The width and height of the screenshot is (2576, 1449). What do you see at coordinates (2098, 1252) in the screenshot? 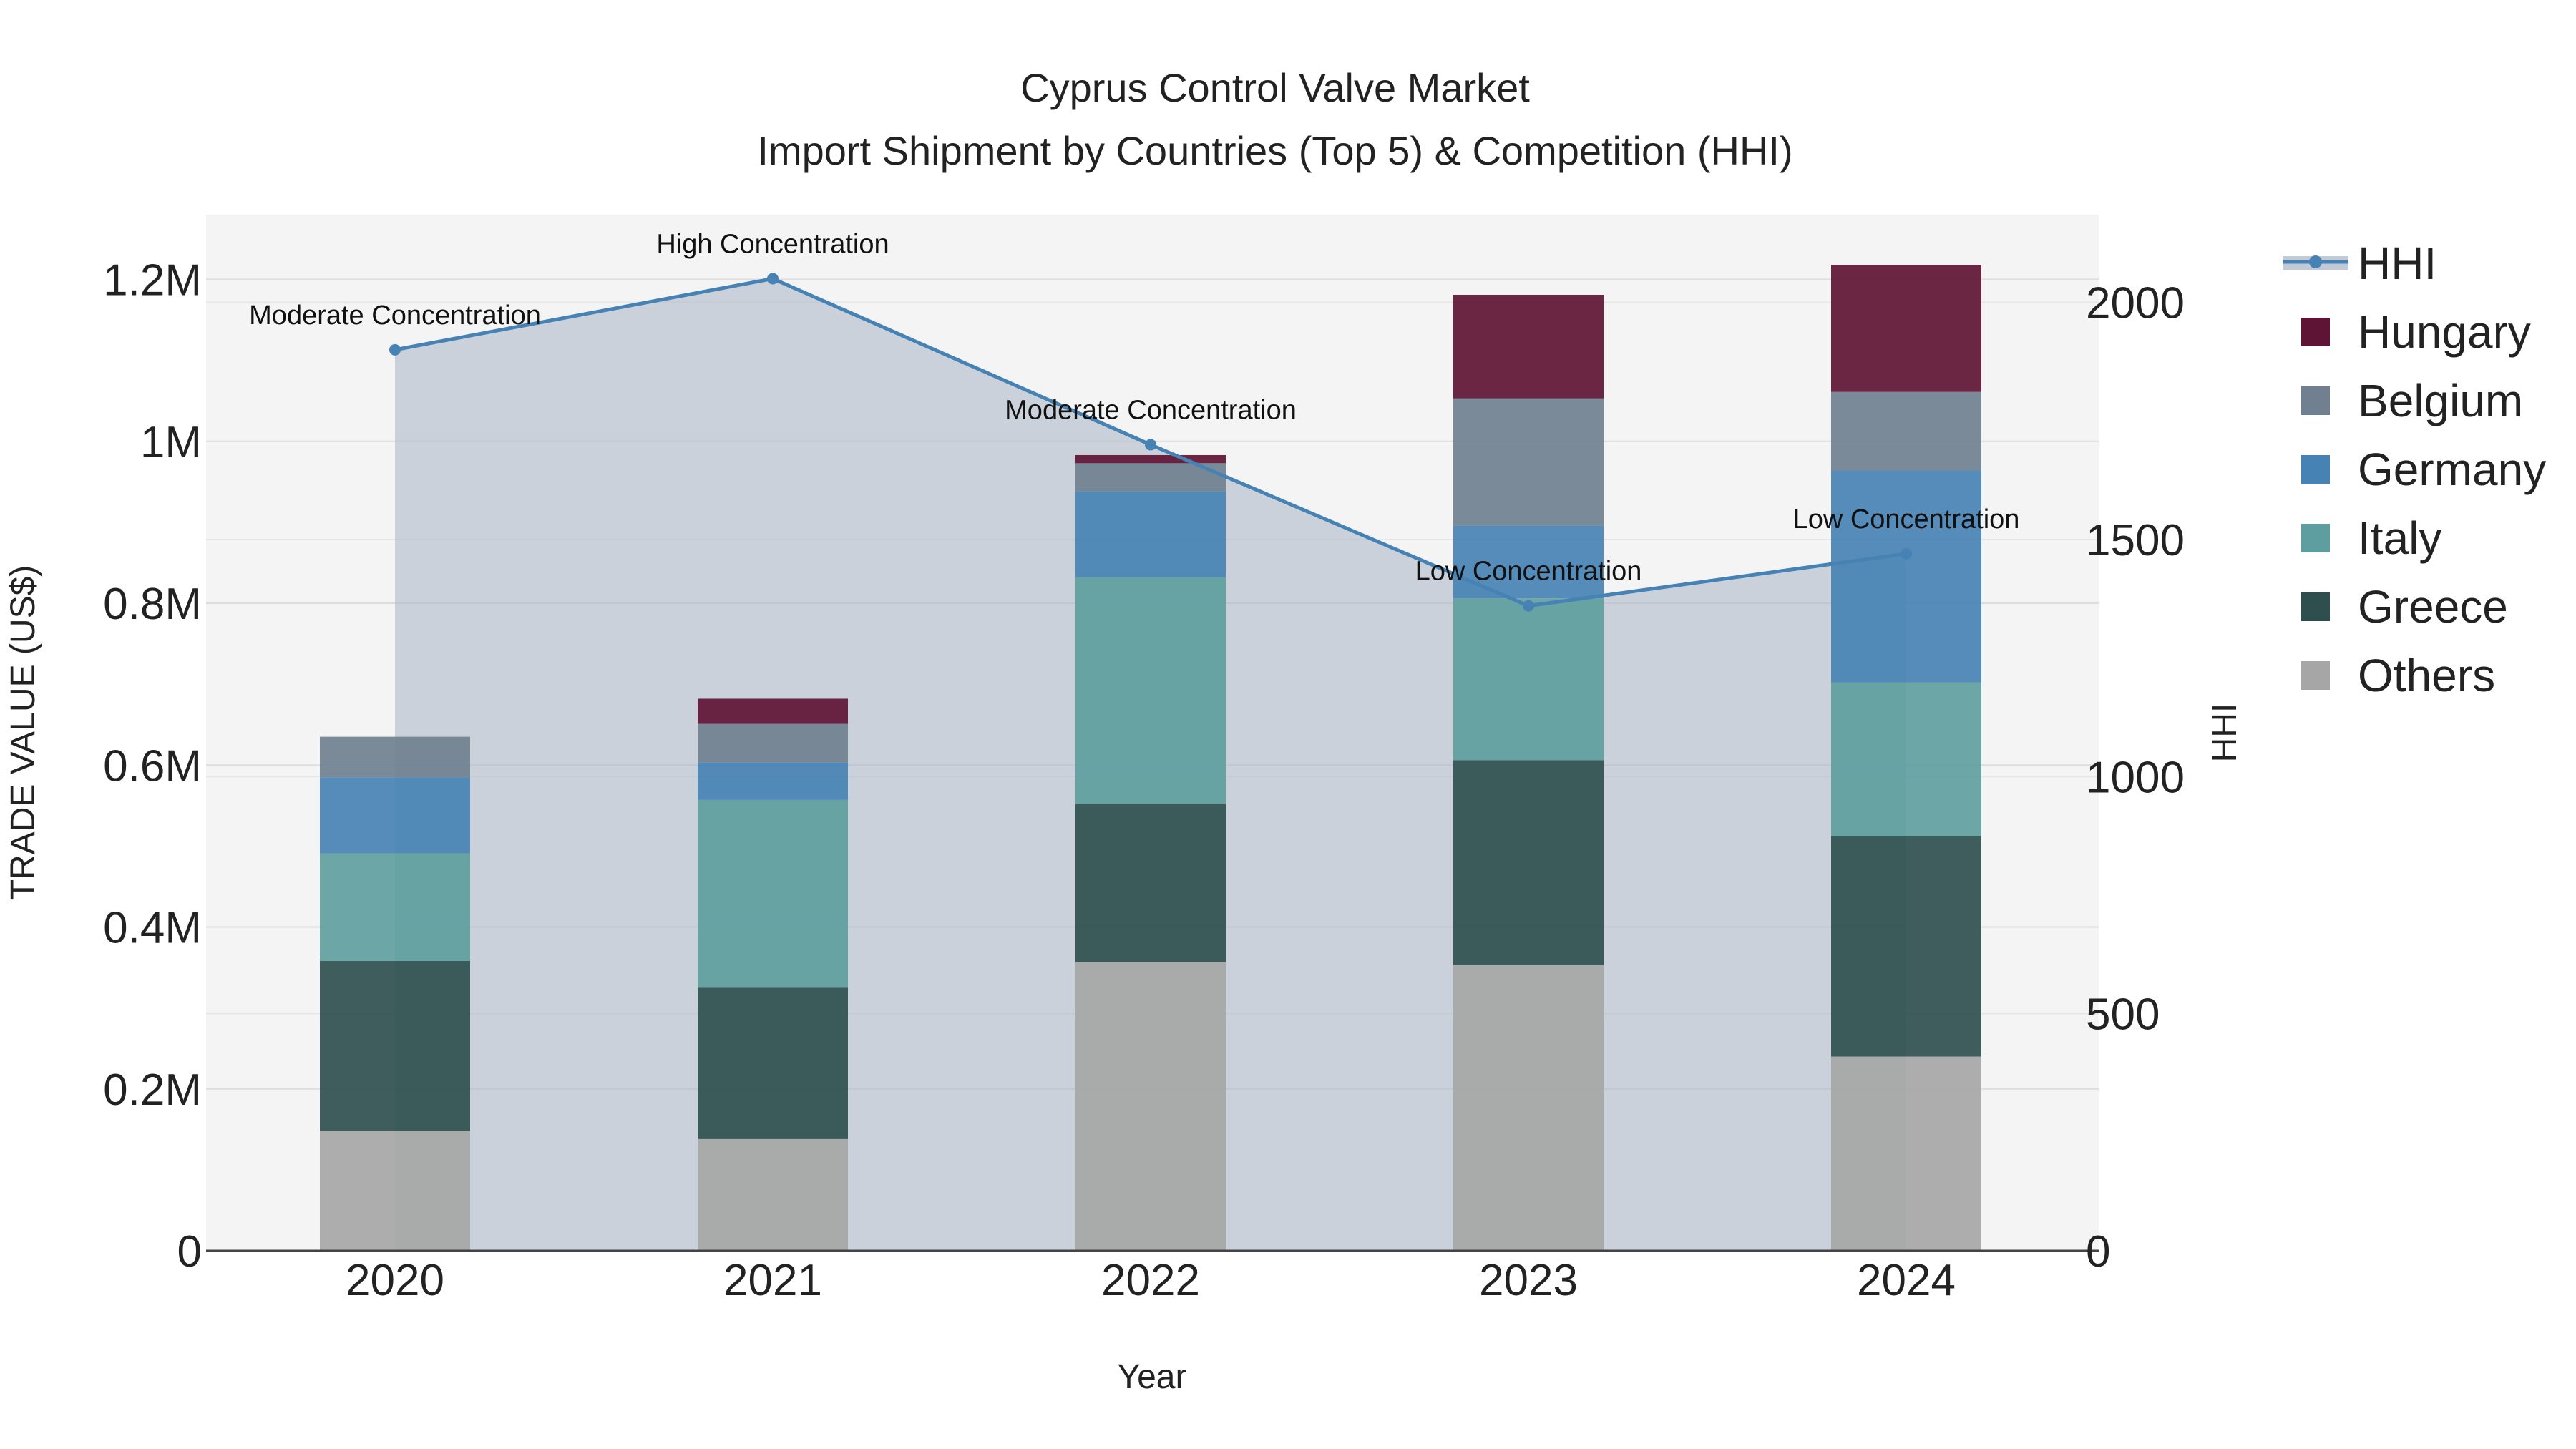
I see `y2-tick-label: 0` at bounding box center [2098, 1252].